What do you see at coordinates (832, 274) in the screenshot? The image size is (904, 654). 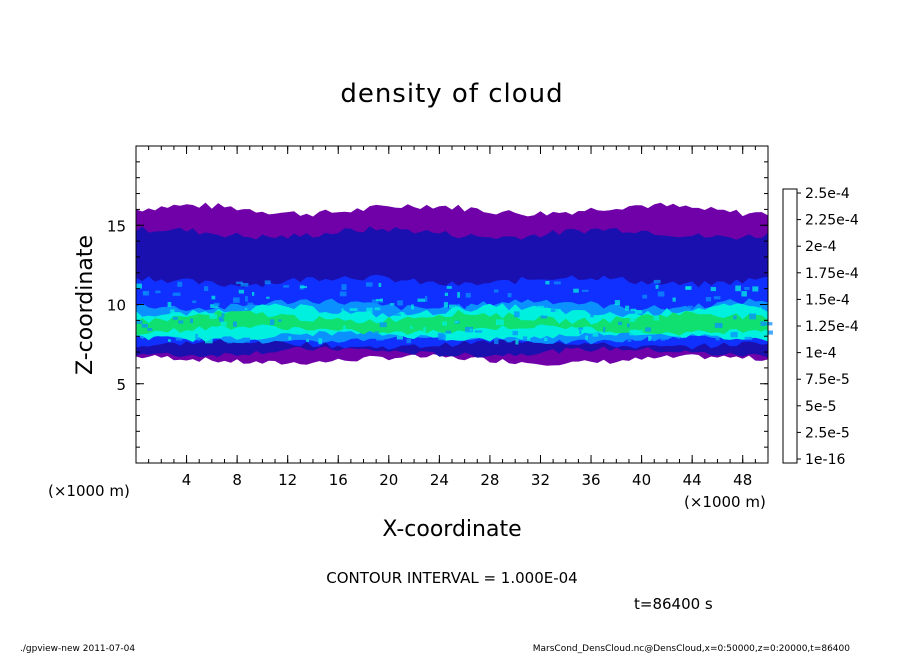 I see `colorbar-label: 1.75e-4` at bounding box center [832, 274].